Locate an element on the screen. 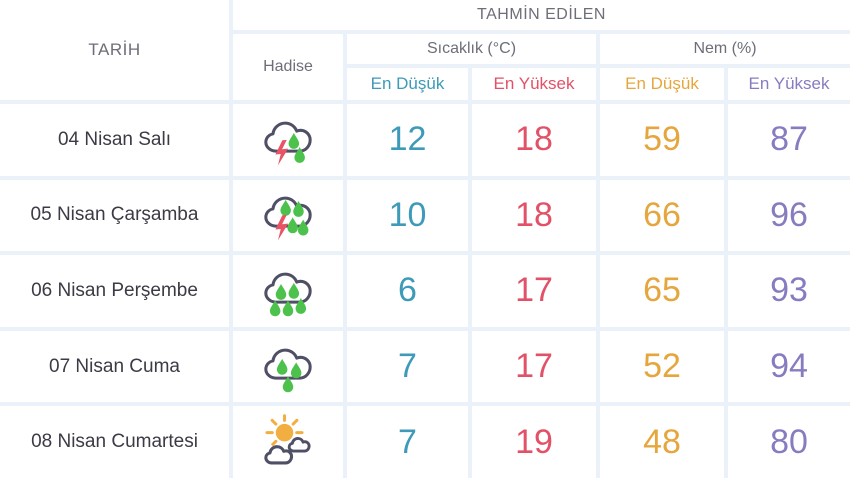 Image resolution: width=850 pixels, height=478 pixels. humidity-group-header: Nem (%) is located at coordinates (725, 49).